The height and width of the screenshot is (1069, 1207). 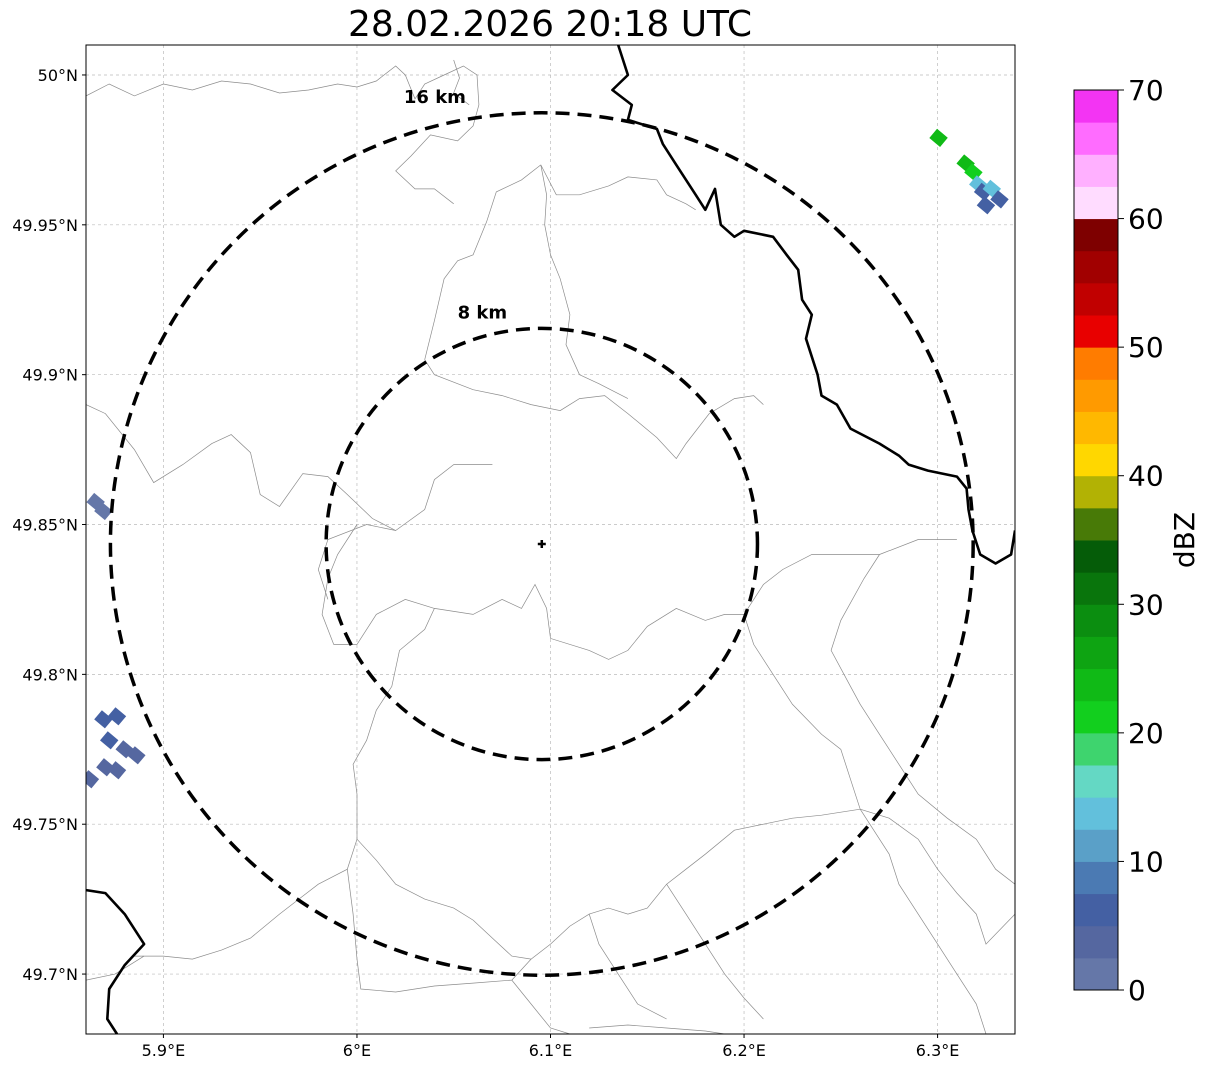 What do you see at coordinates (550, 24) in the screenshot?
I see `map-title: 28.02.2026 20:18 UTC` at bounding box center [550, 24].